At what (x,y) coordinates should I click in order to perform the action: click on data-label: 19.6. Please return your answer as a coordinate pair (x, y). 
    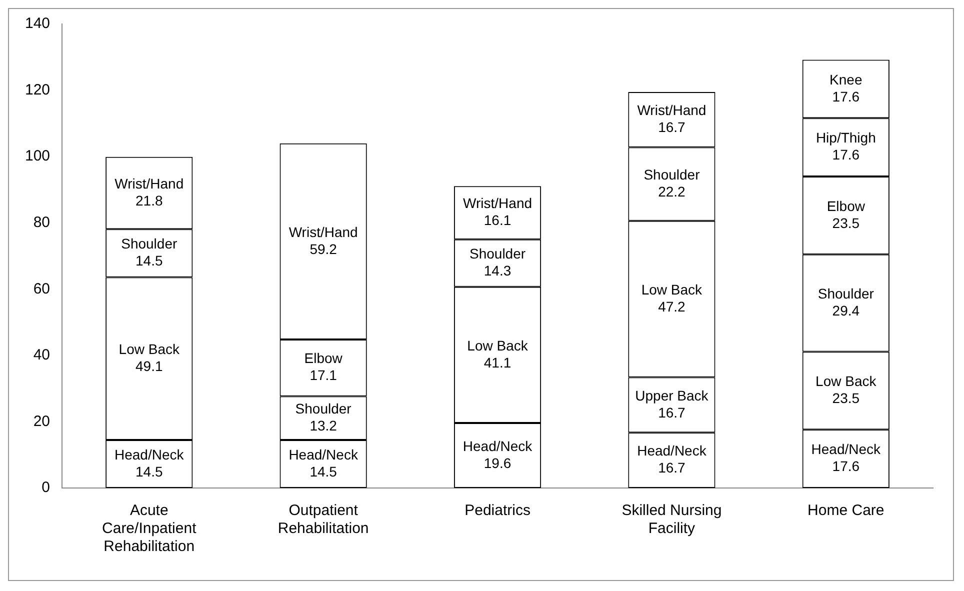
    Looking at the image, I should click on (498, 462).